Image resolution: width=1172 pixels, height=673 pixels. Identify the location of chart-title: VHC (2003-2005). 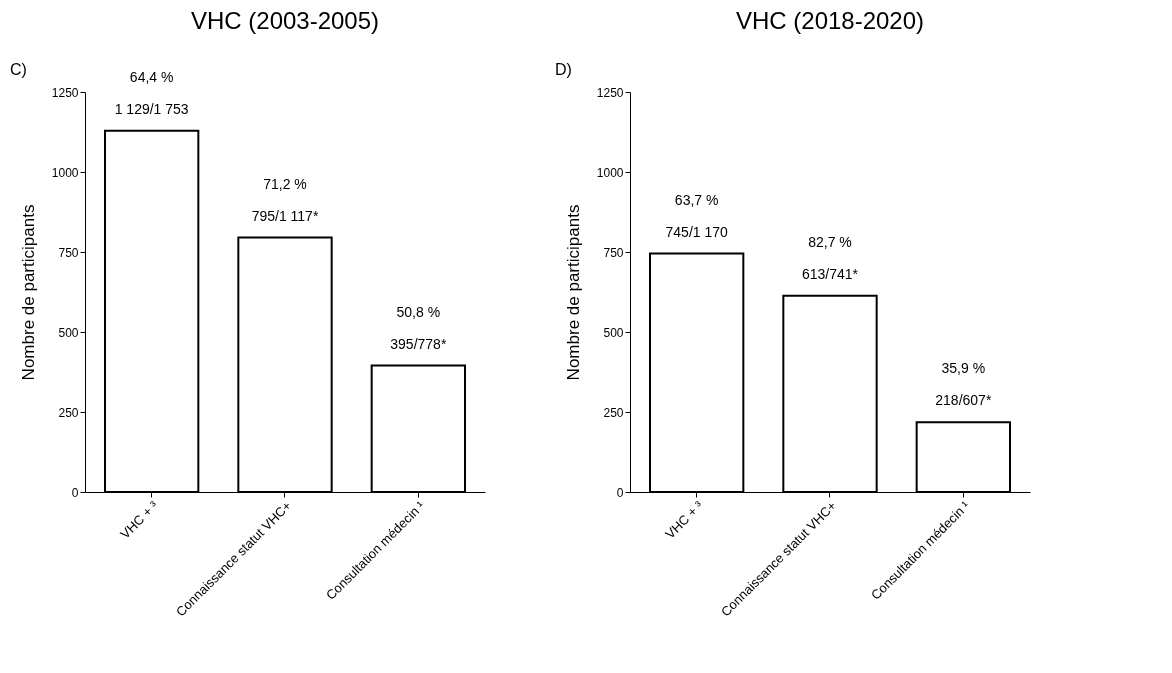
(285, 20).